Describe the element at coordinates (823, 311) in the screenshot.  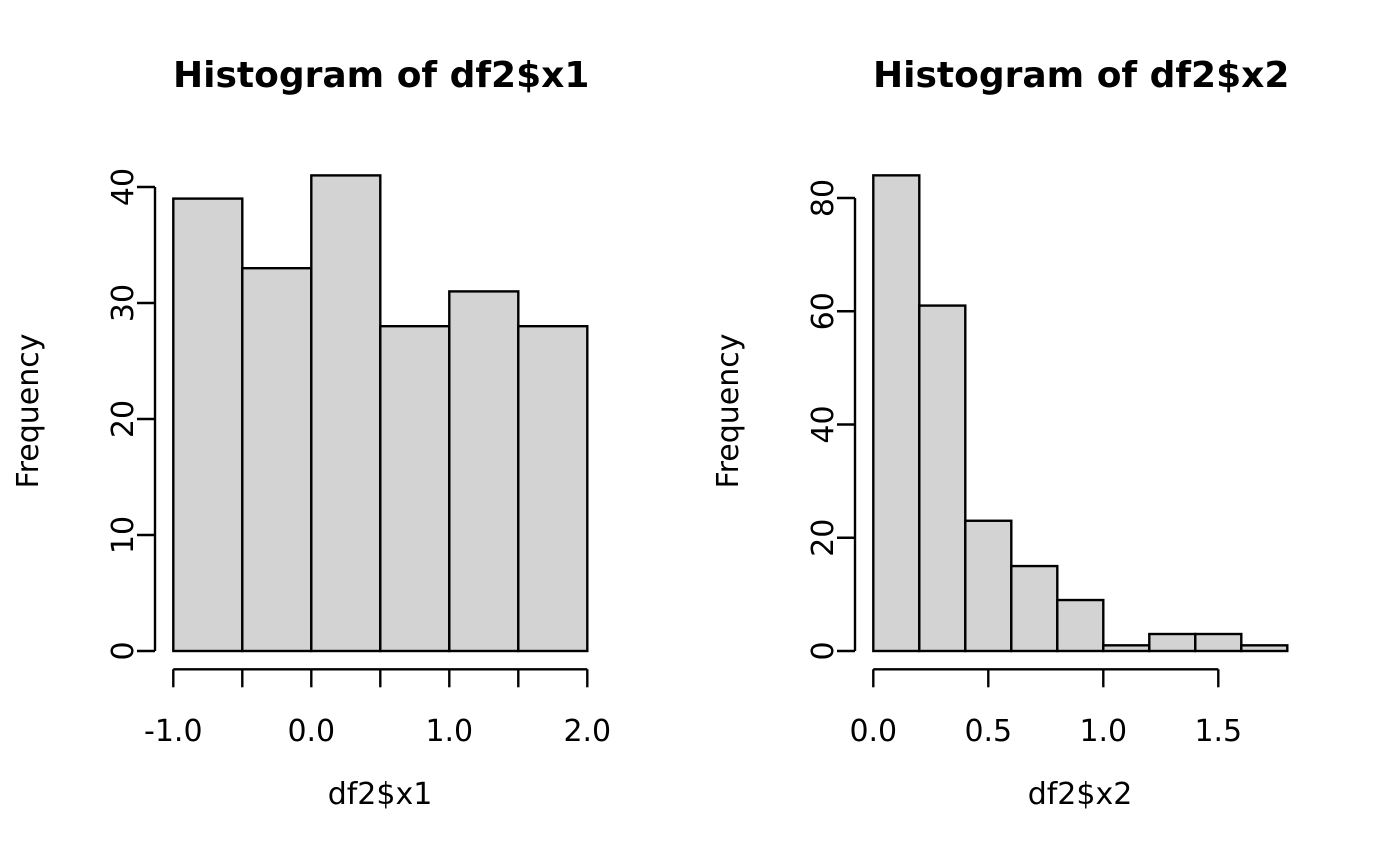
I see `y-tick-label: 60` at that location.